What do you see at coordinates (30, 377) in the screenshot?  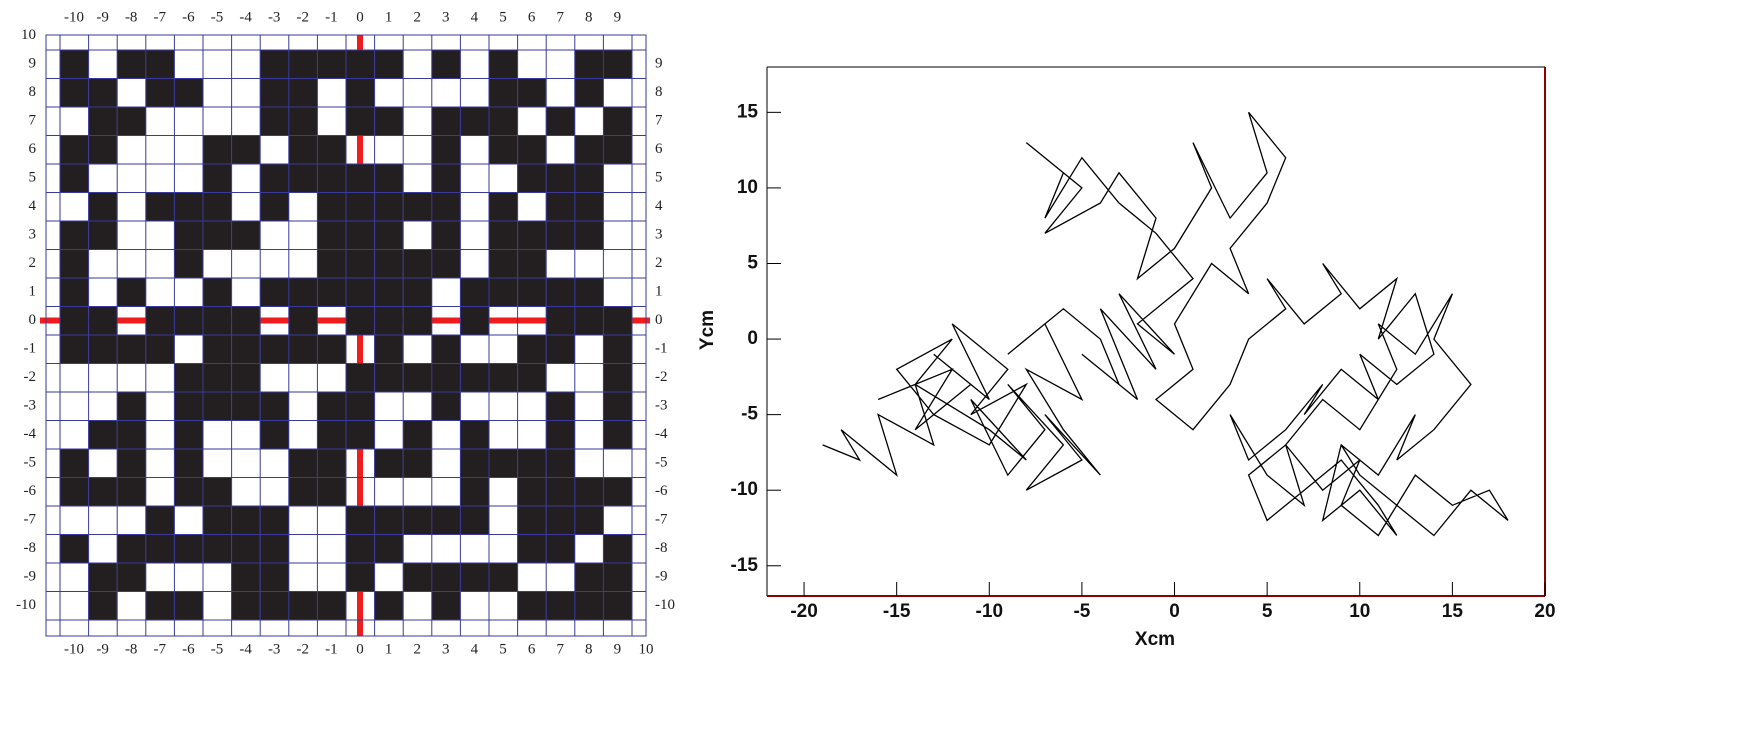 I see `y-tick-label: -2` at bounding box center [30, 377].